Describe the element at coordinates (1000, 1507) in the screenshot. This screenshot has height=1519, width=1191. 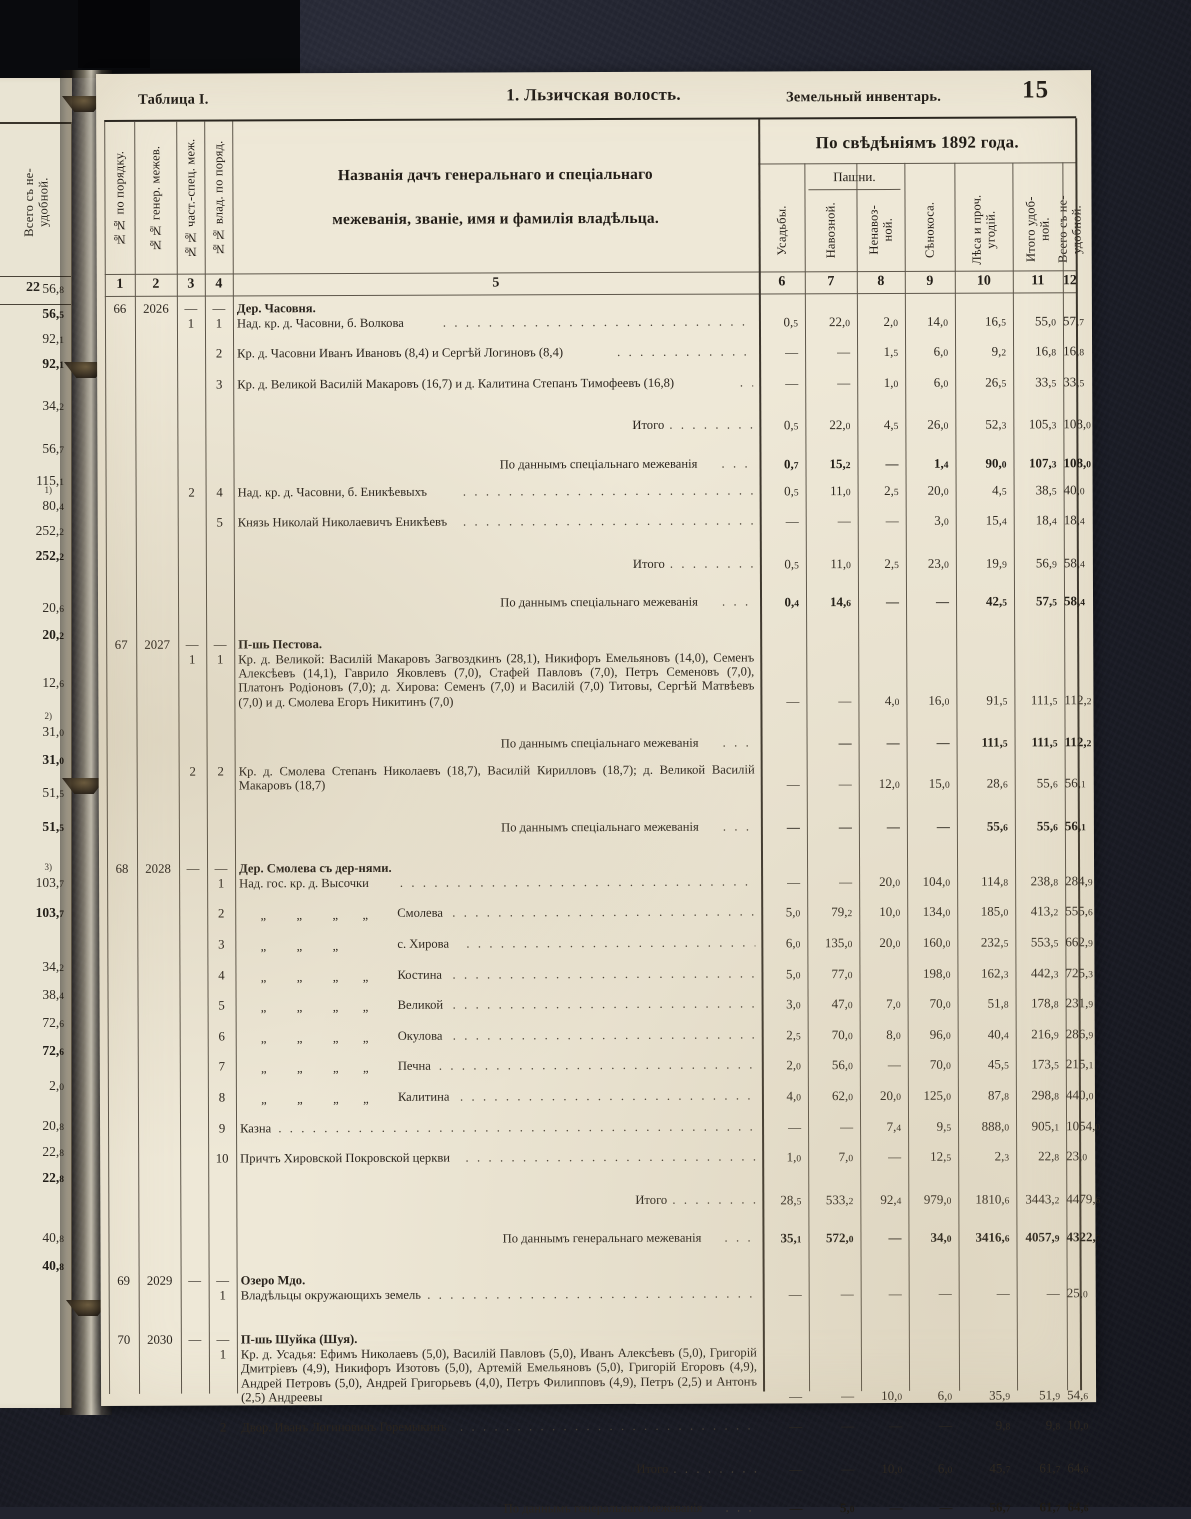
I see `measure-value: 56,7` at that location.